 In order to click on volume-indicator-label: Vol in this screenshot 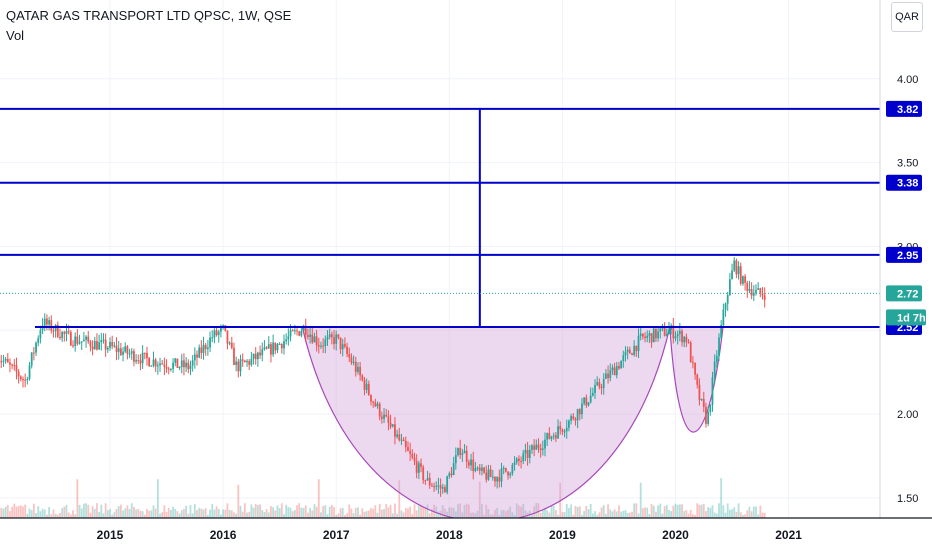, I will do `click(15, 35)`.